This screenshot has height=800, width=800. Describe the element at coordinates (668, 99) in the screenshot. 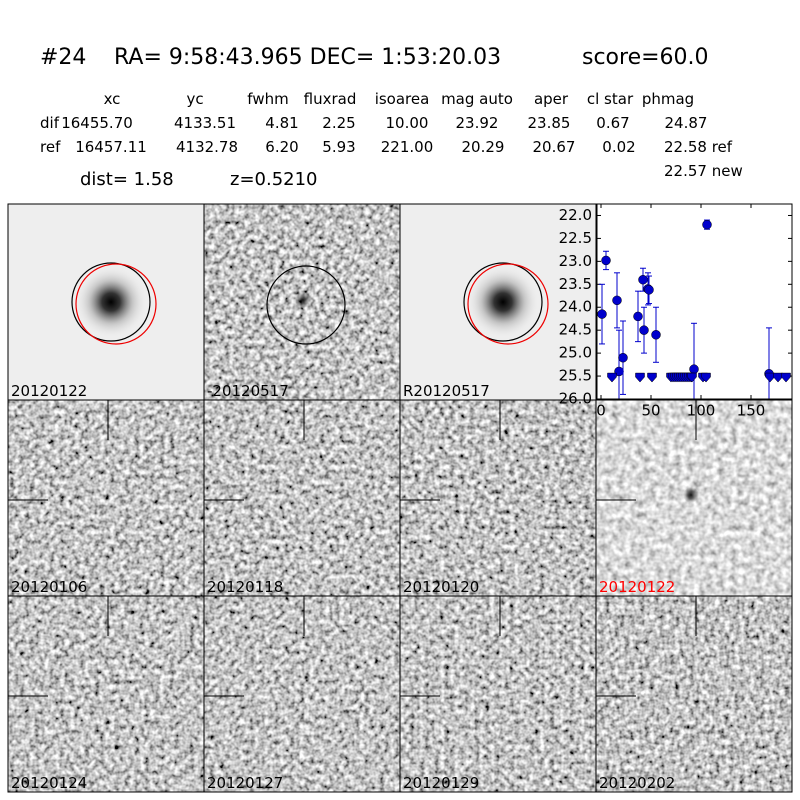

I see `column-header: phmag` at that location.